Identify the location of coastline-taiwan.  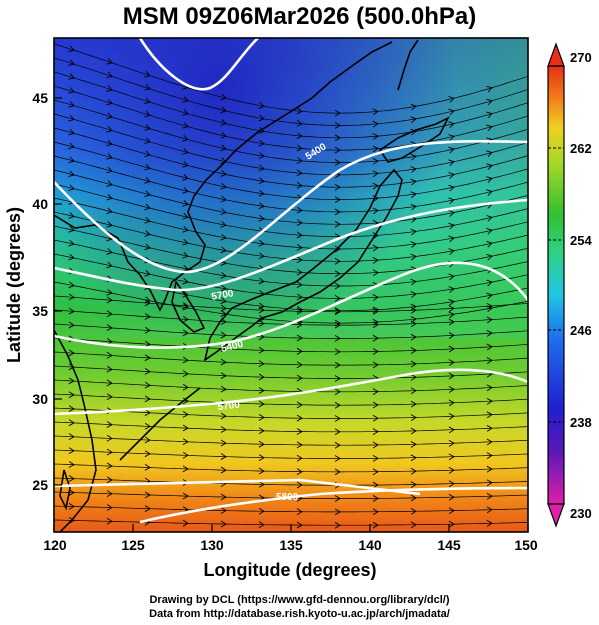
(65, 490).